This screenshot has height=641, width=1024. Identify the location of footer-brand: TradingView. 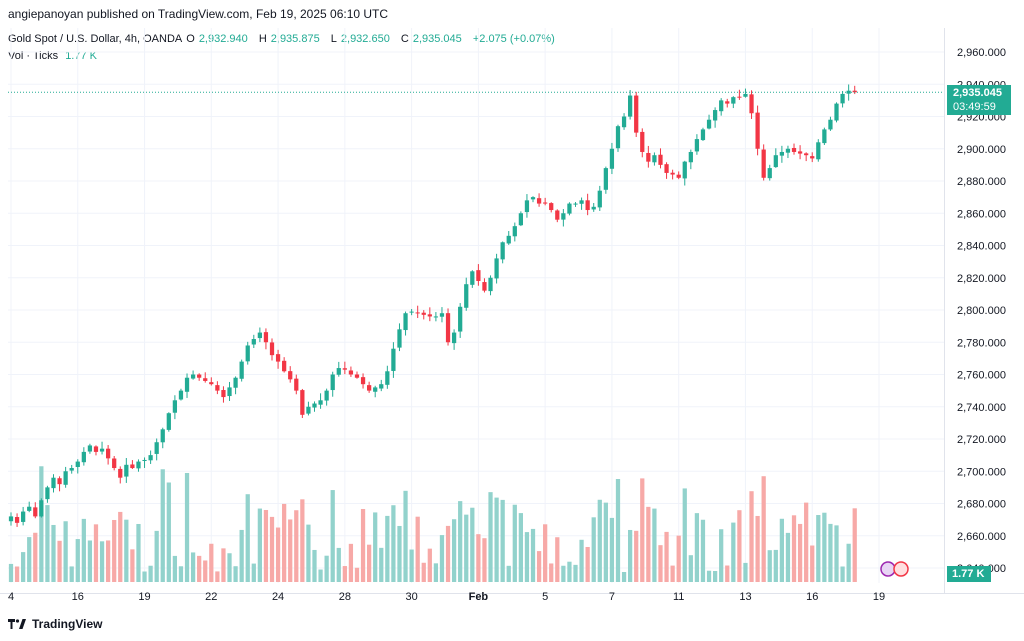
(55, 624).